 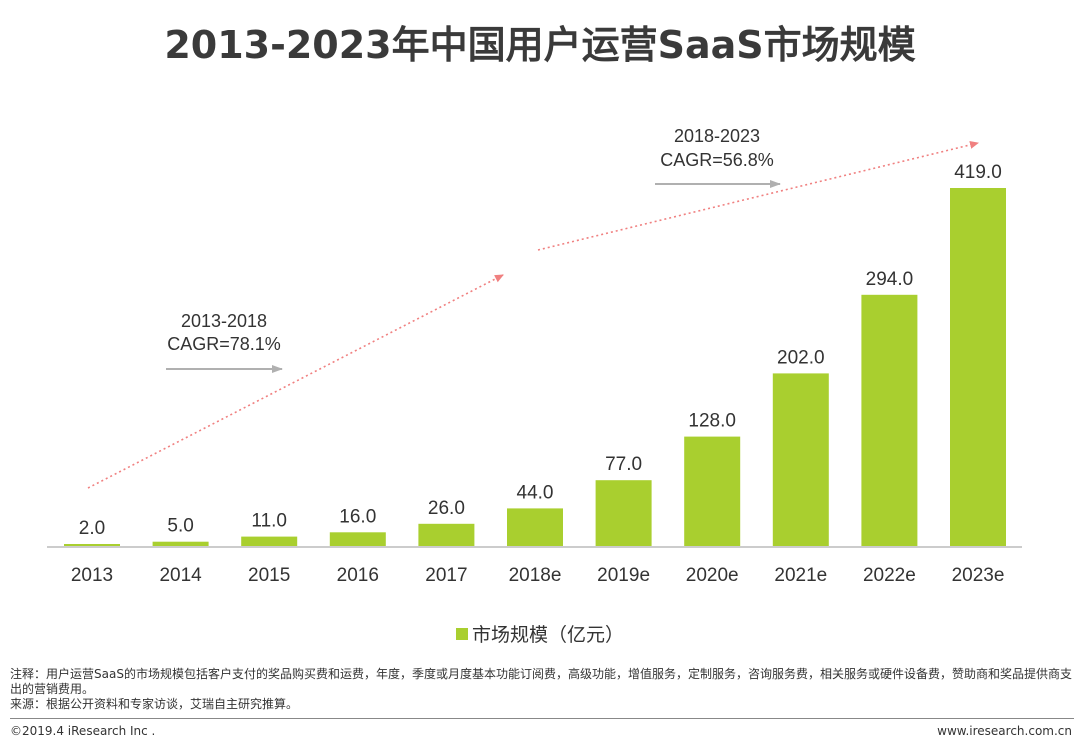 What do you see at coordinates (712, 421) in the screenshot?
I see `value-label-2020e: 128.0` at bounding box center [712, 421].